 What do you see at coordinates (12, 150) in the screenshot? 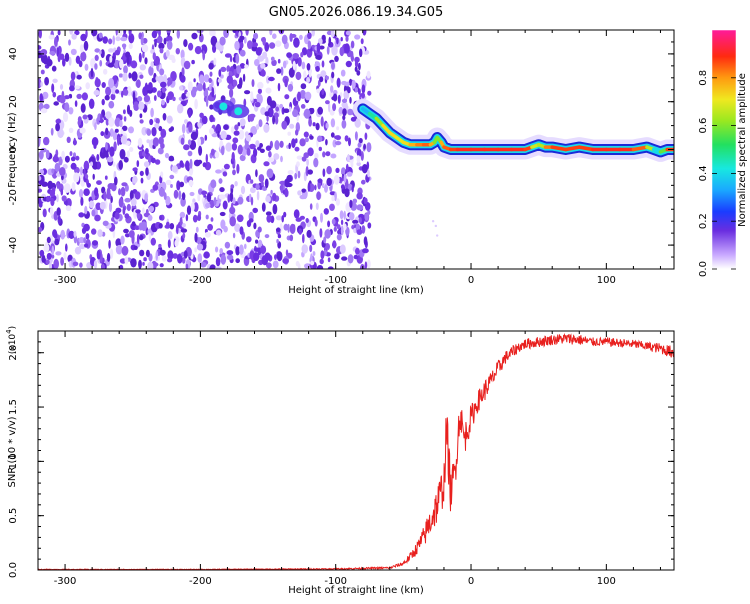
I see `top-y-axis-label: Frequency (Hz)` at bounding box center [12, 150].